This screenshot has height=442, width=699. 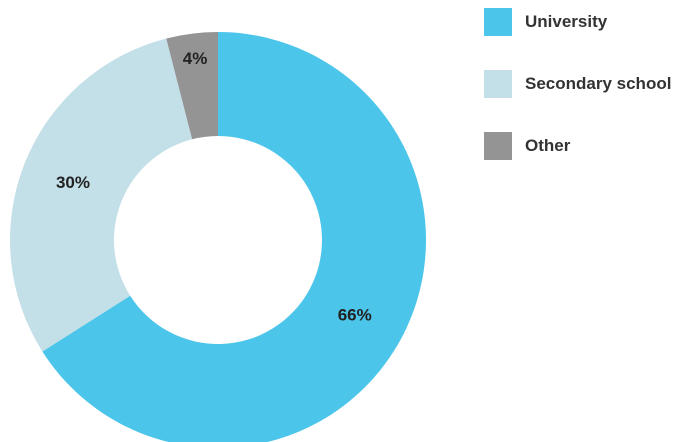 I want to click on legend-item-other: Other, so click(x=590, y=146).